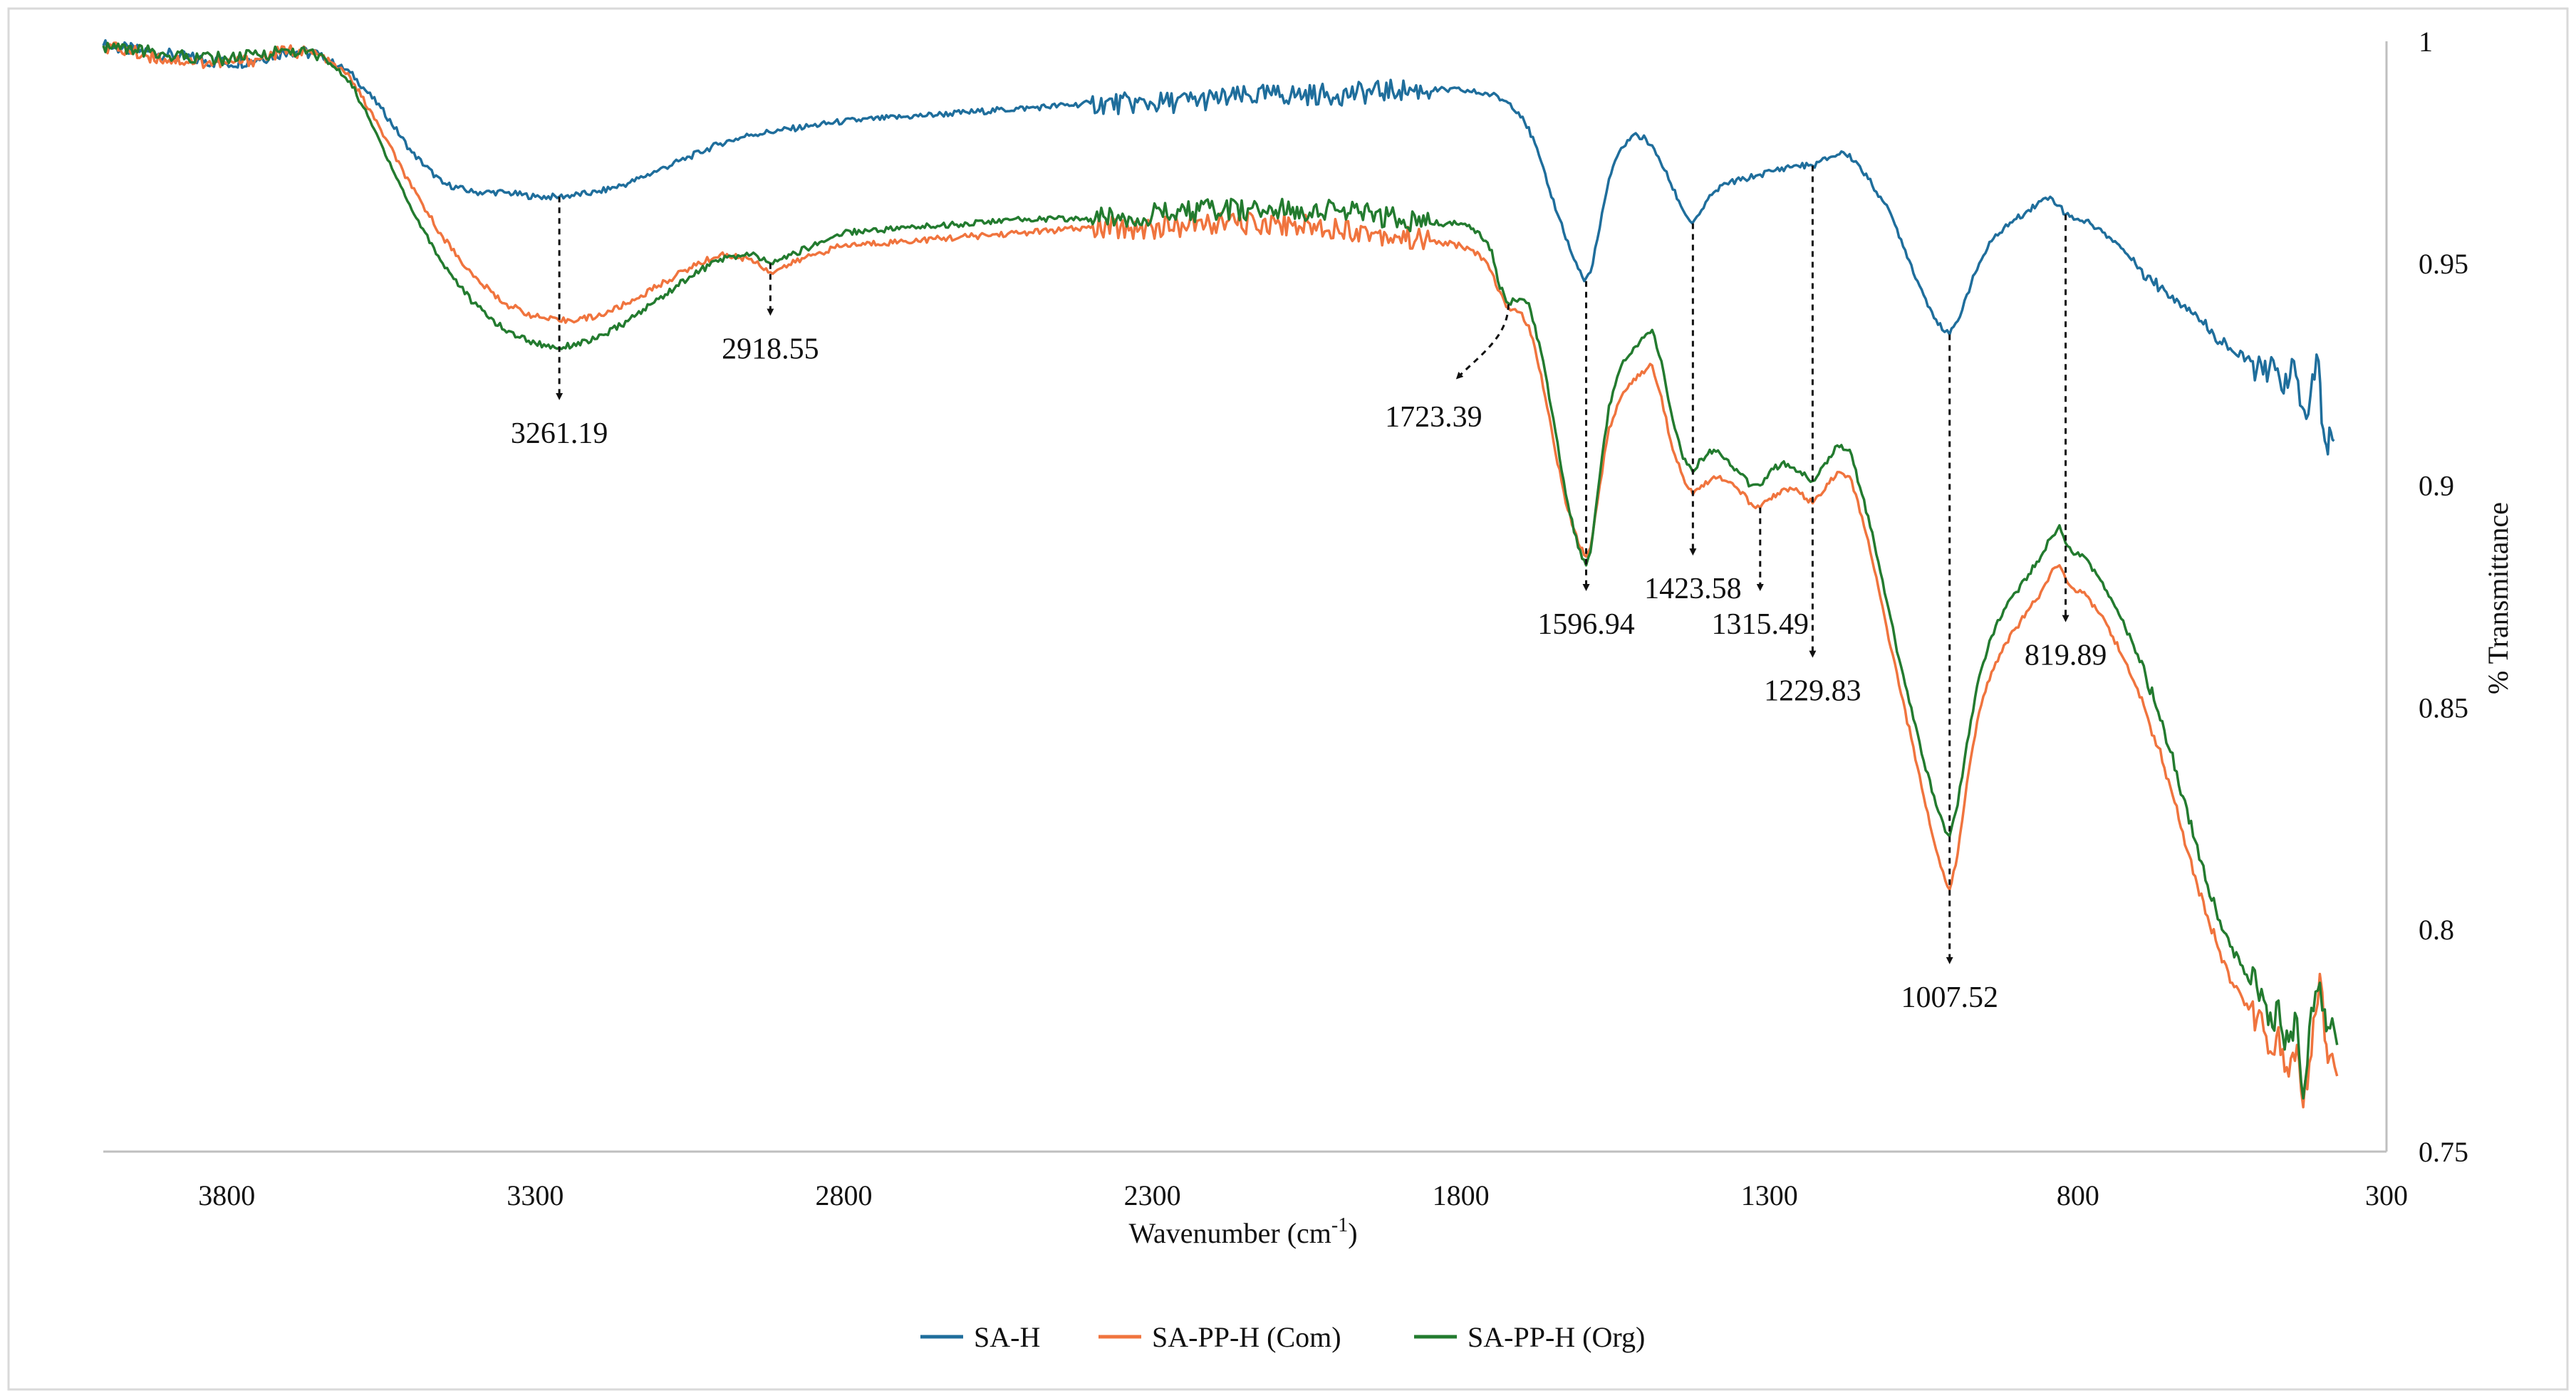 Image resolution: width=2576 pixels, height=1398 pixels. What do you see at coordinates (1769, 1195) in the screenshot?
I see `x-tick-label: 1300` at bounding box center [1769, 1195].